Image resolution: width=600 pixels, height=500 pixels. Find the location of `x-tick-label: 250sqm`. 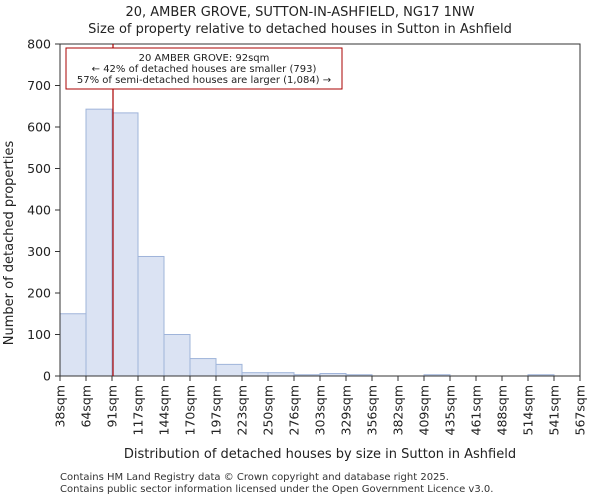

x-tick-label: 250sqm is located at coordinates (268, 410).